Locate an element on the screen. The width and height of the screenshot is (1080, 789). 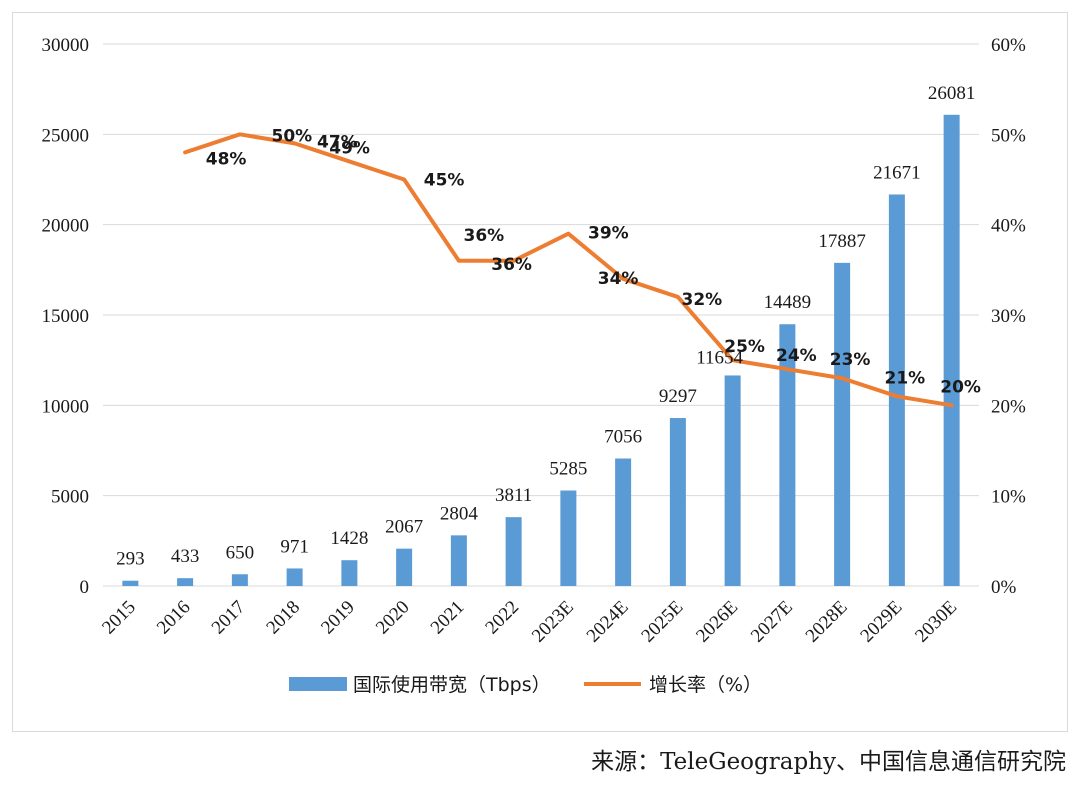
y-left-tick-label: 25000 is located at coordinates (66, 135).